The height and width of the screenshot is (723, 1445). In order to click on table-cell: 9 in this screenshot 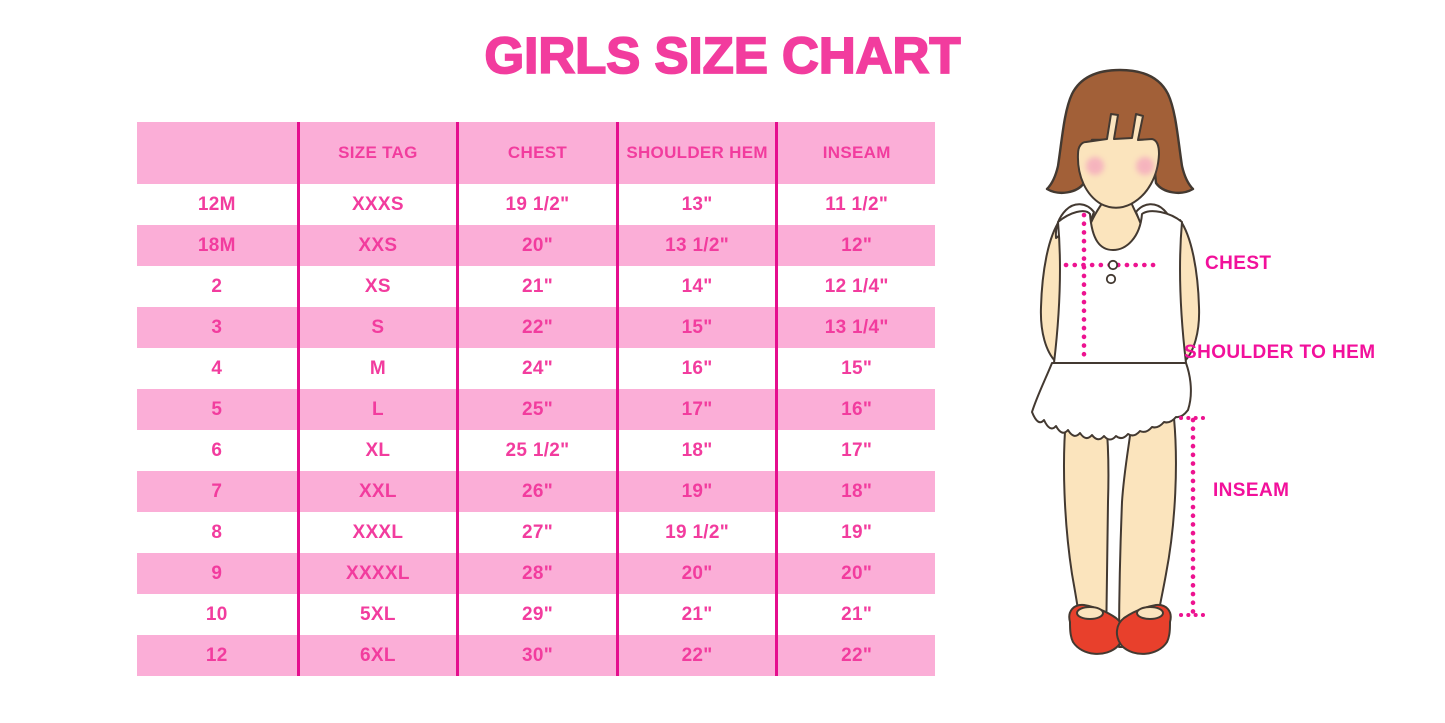, I will do `click(217, 573)`.